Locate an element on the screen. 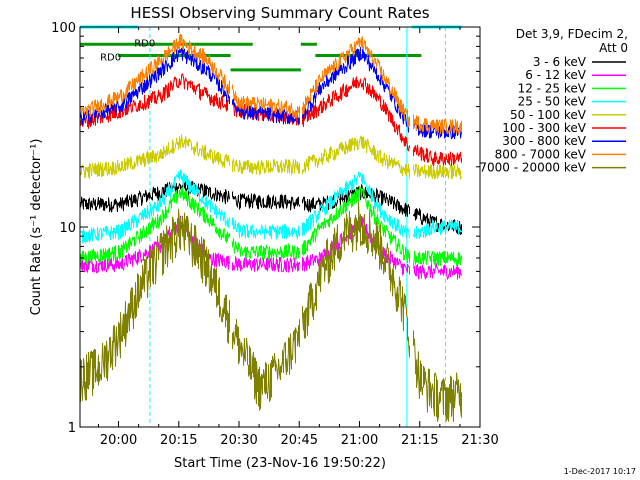 Image resolution: width=640 pixels, height=480 pixels. x-tick-label: 21:15 is located at coordinates (419, 440).